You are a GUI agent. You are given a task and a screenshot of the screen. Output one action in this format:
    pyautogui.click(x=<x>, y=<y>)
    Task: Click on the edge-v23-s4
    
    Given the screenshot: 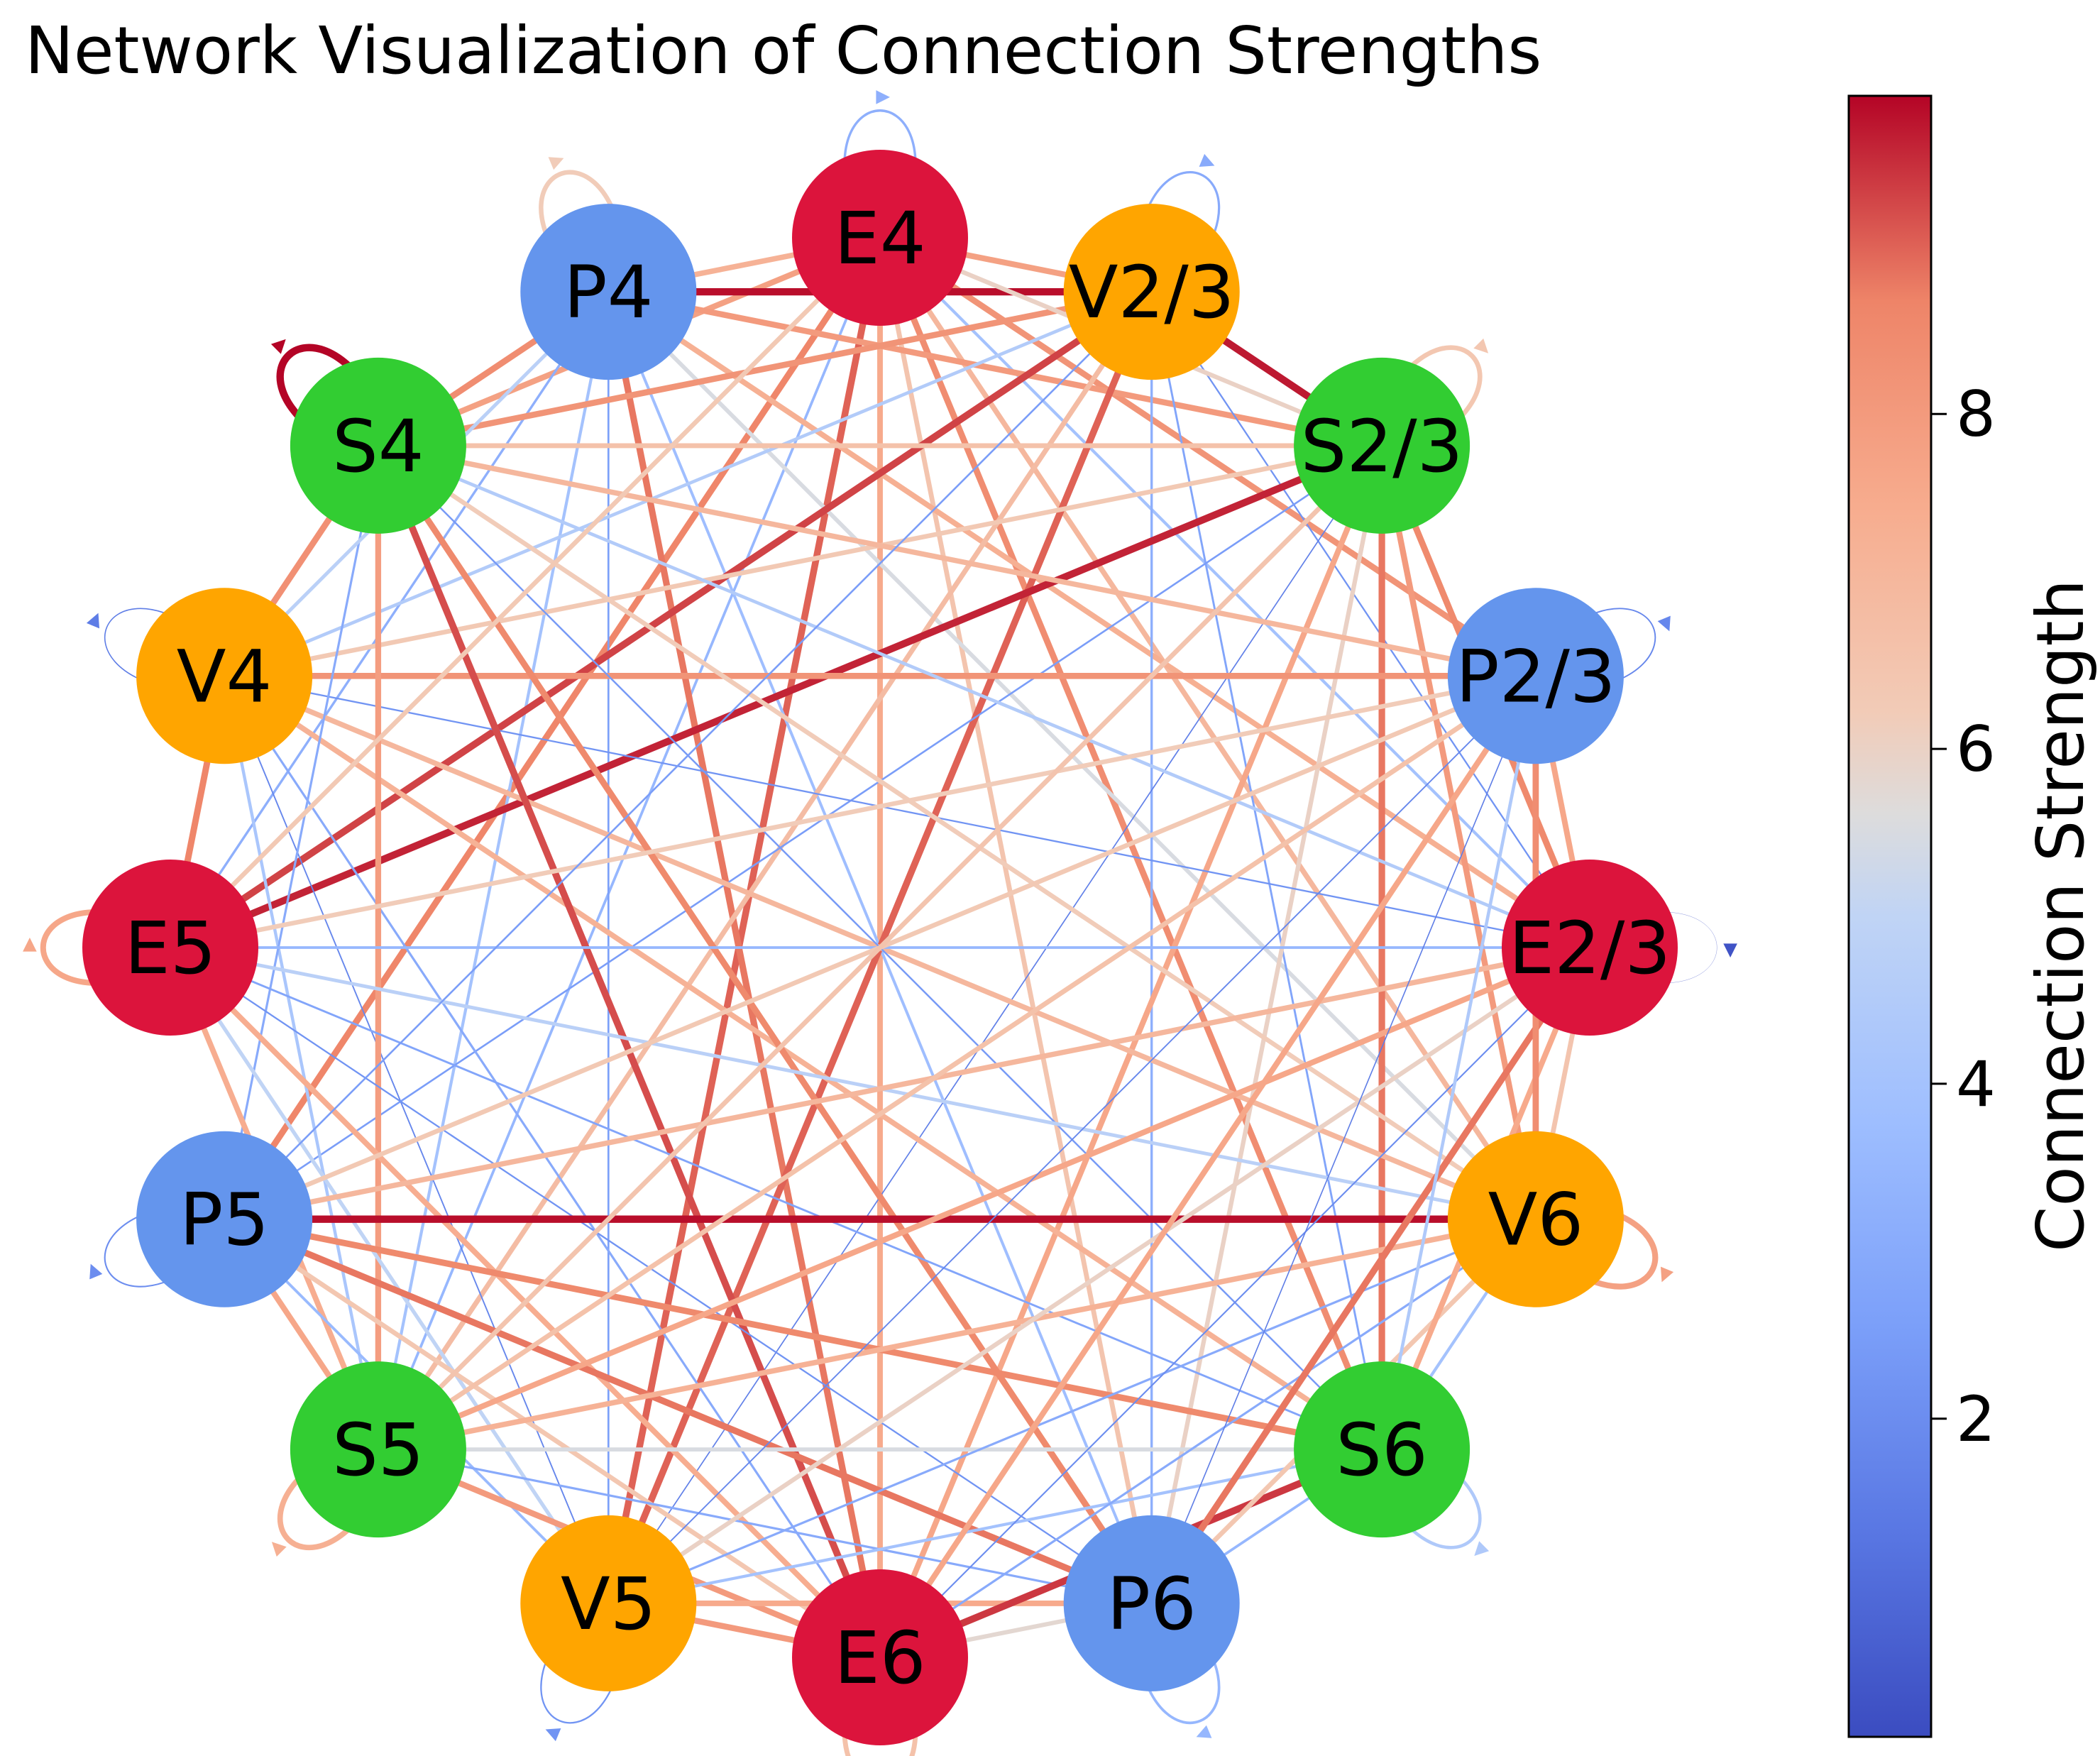 What is the action you would take?
    pyautogui.click(x=765, y=368)
    